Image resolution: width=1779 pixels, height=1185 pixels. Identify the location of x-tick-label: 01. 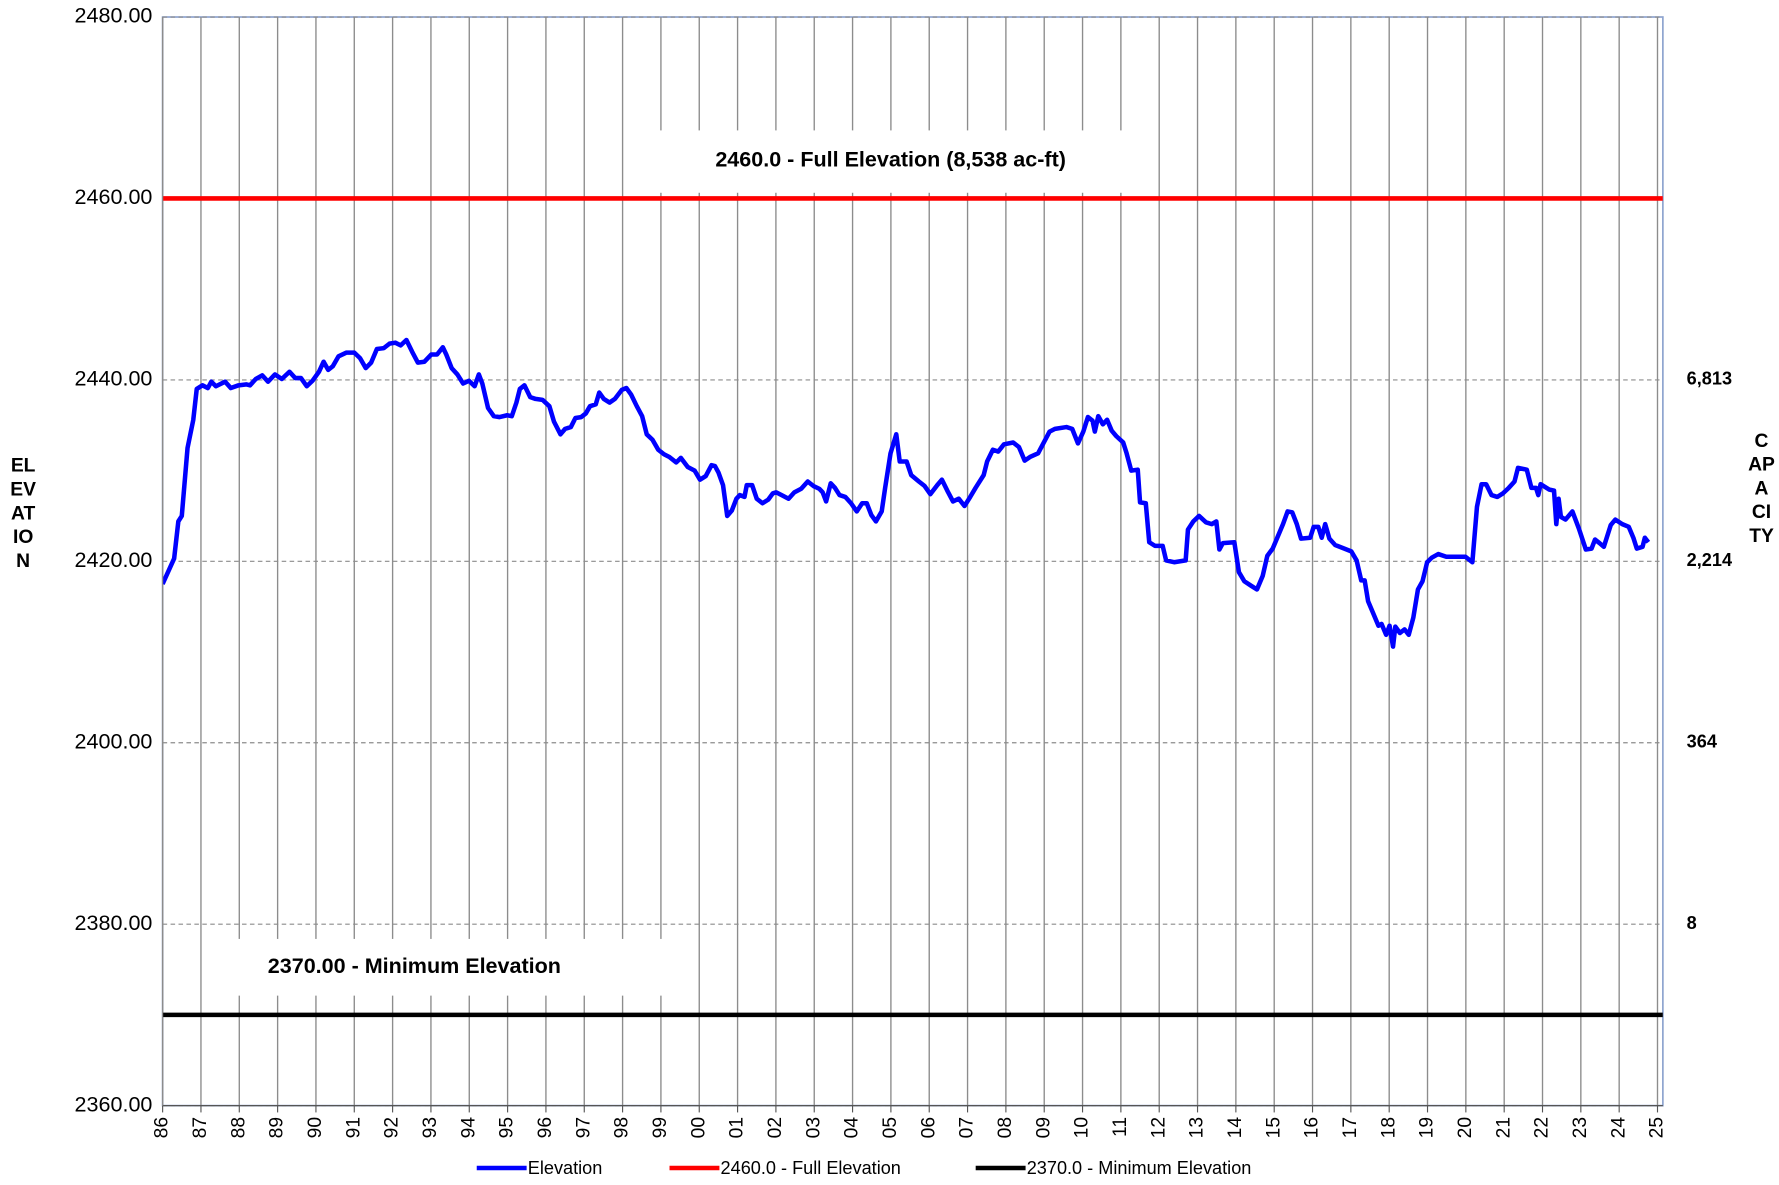
(737, 1127).